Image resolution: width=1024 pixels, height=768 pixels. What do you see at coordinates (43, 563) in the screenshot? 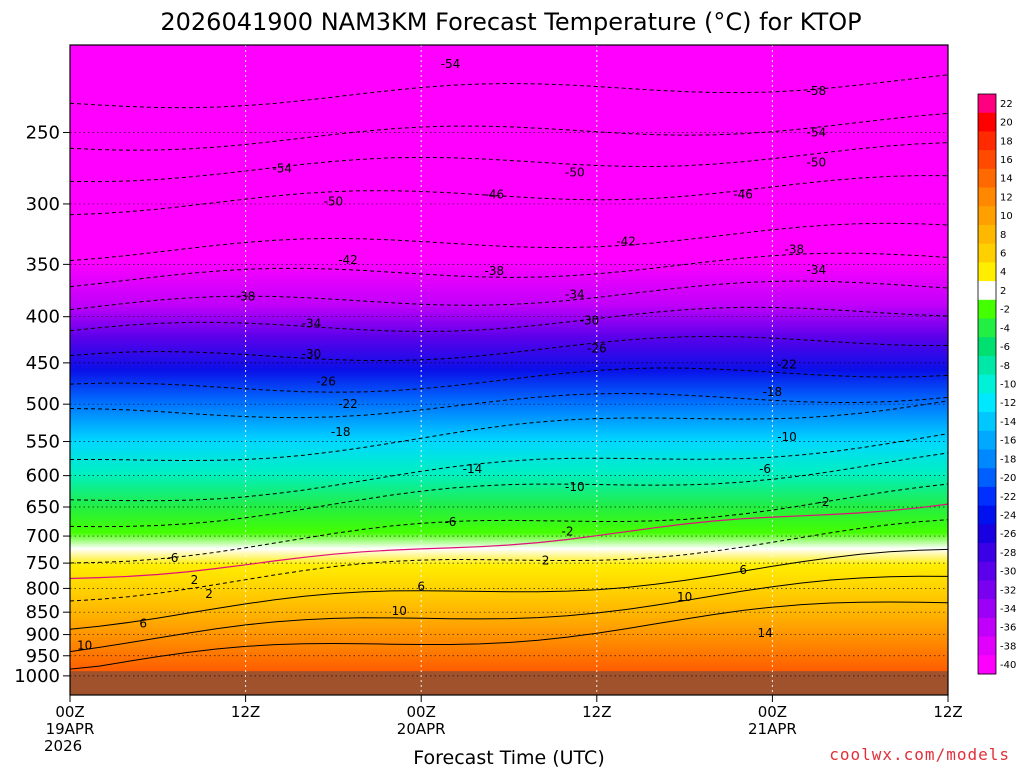
I see `y-tick-label: 750` at bounding box center [43, 563].